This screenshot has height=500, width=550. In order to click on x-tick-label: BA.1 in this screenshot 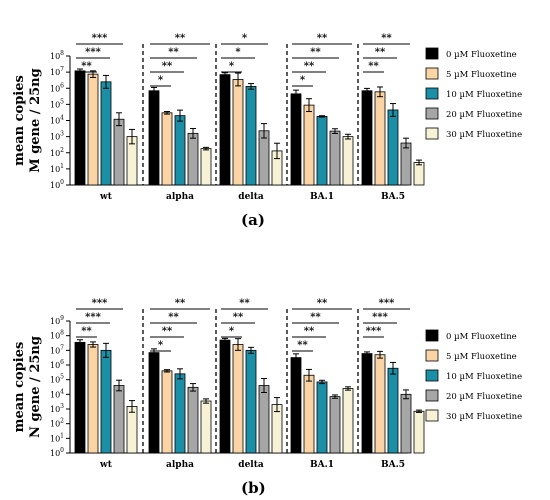, I will do `click(322, 465)`.